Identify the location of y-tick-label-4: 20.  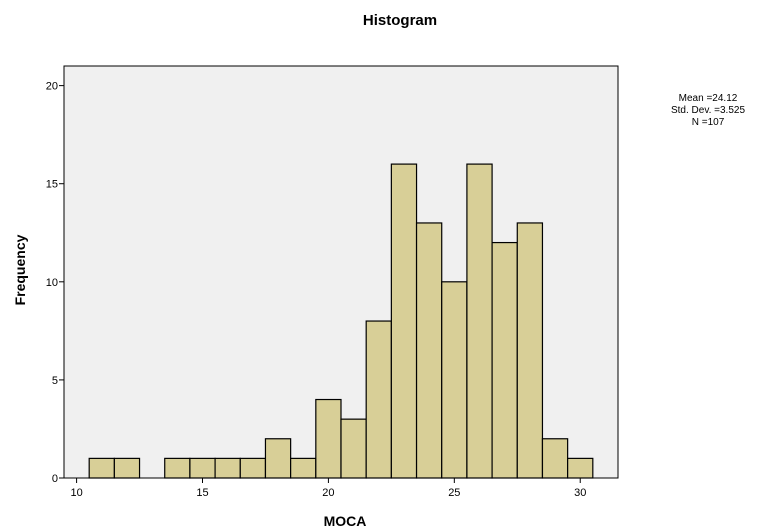
(52, 87).